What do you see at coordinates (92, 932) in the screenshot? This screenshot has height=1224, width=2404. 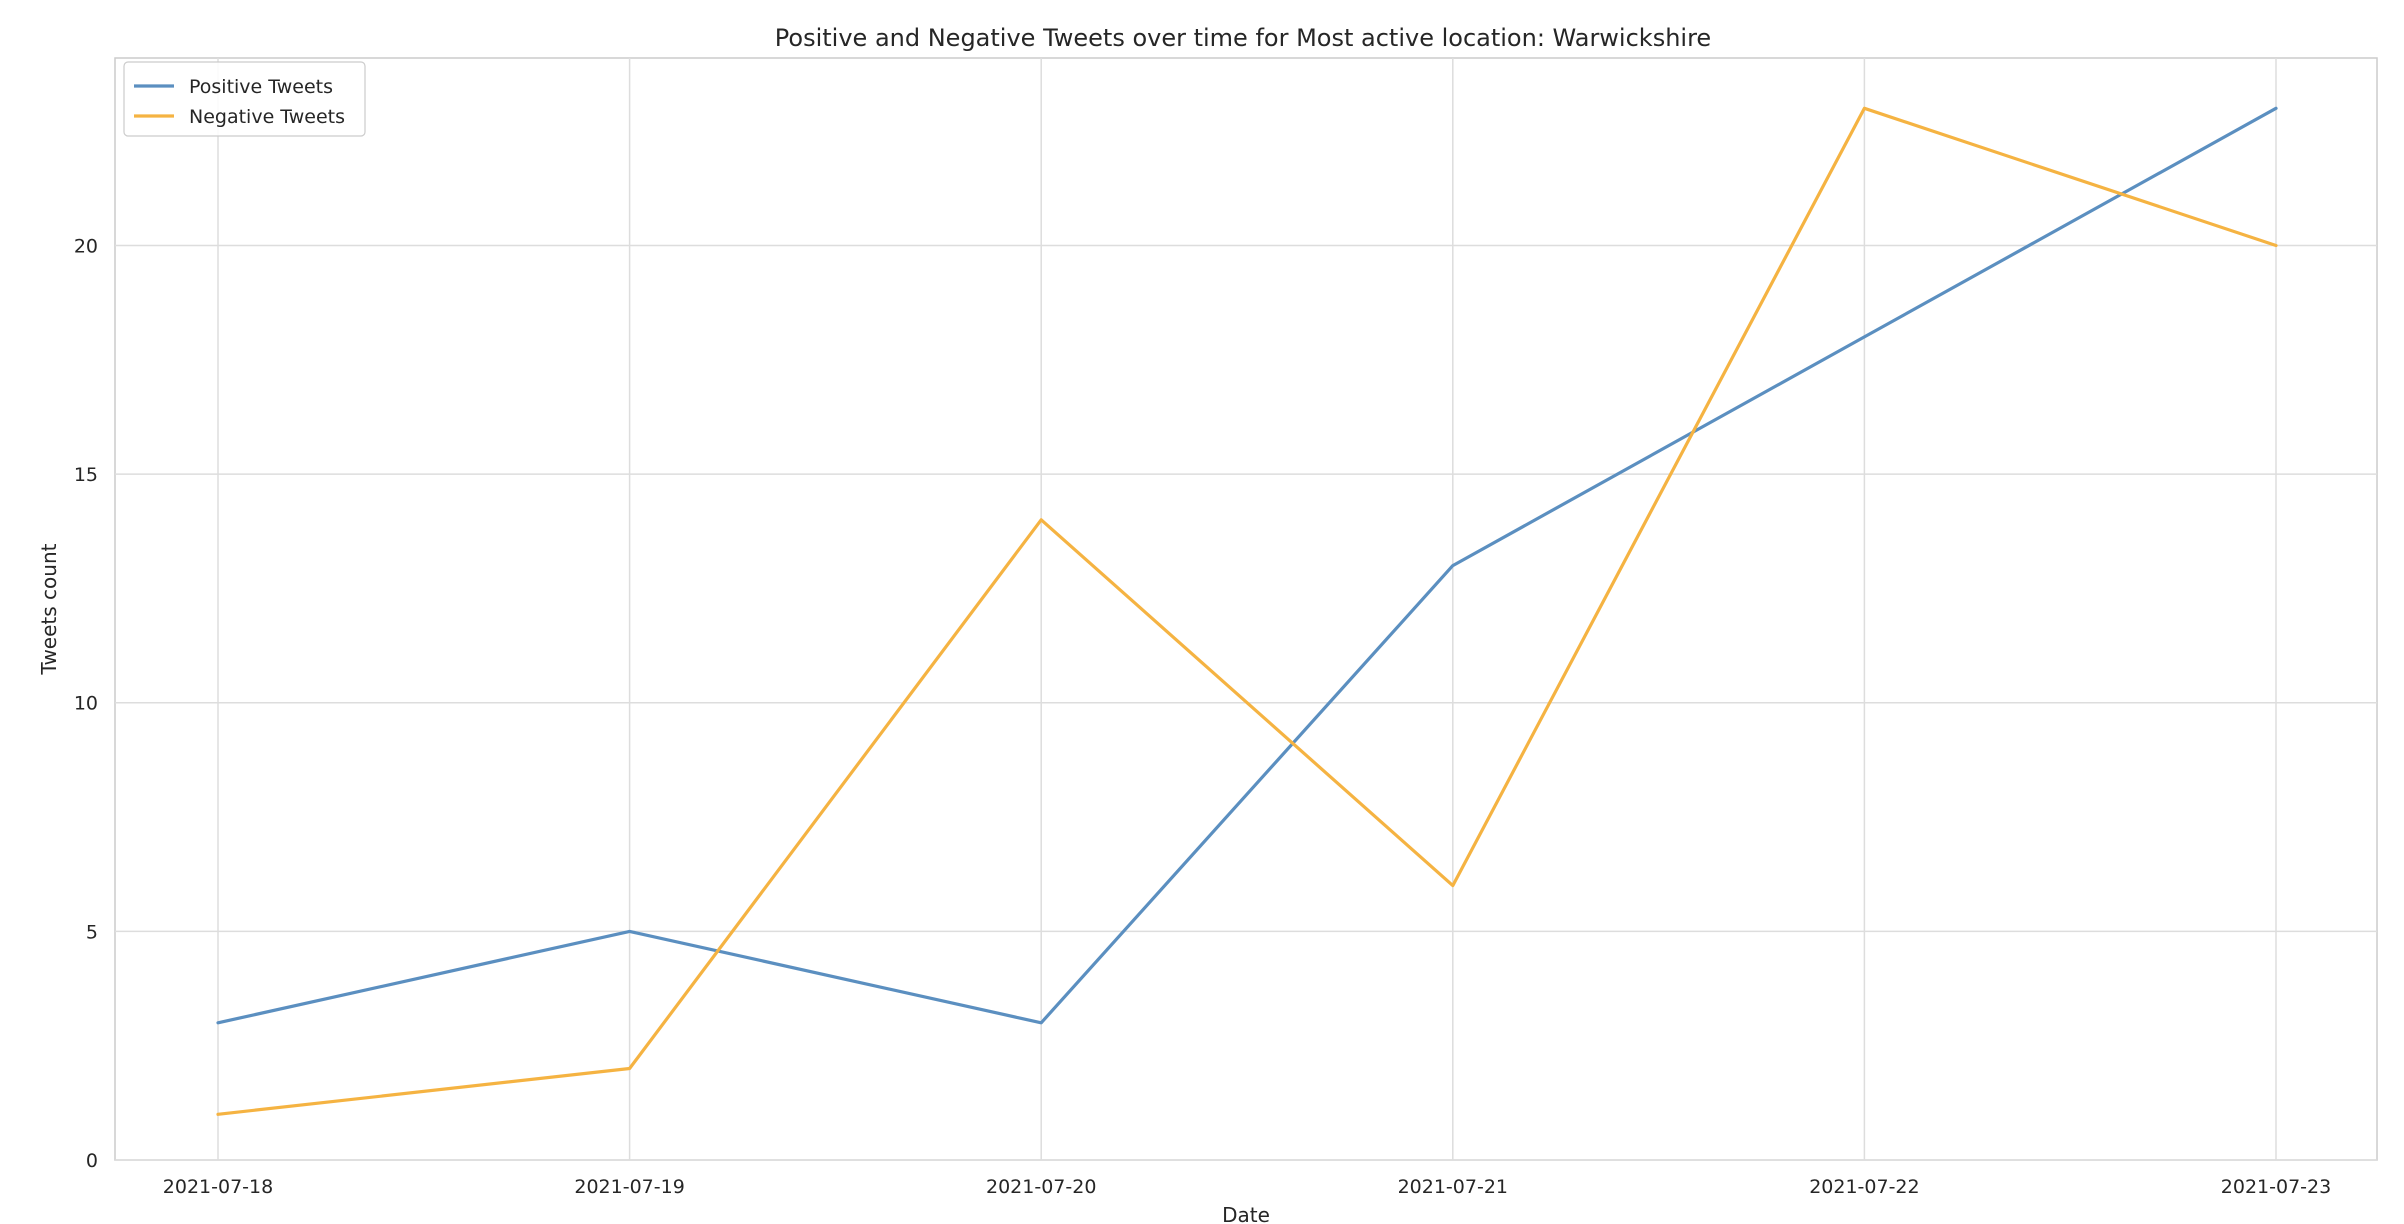 I see `y-tick-label: 5` at bounding box center [92, 932].